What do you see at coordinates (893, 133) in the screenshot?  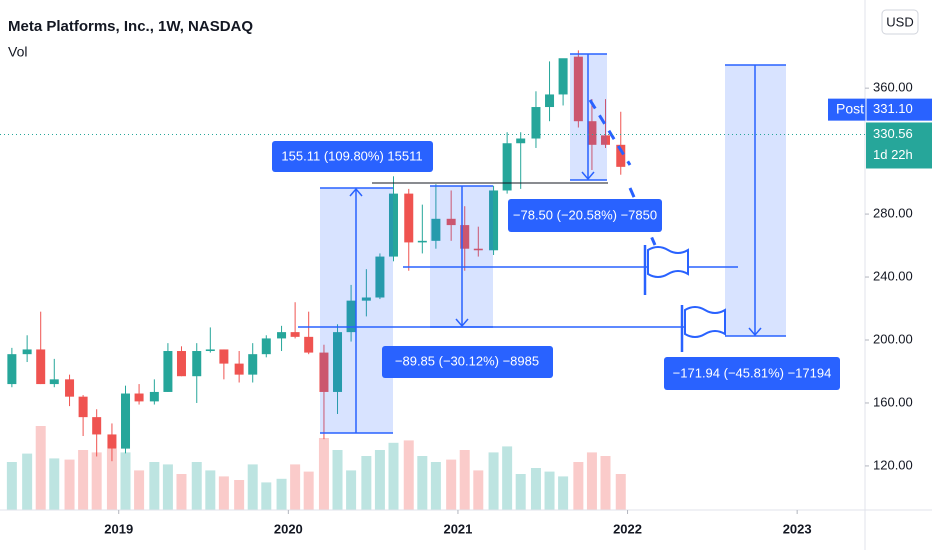 I see `last-price-label: 330.56` at bounding box center [893, 133].